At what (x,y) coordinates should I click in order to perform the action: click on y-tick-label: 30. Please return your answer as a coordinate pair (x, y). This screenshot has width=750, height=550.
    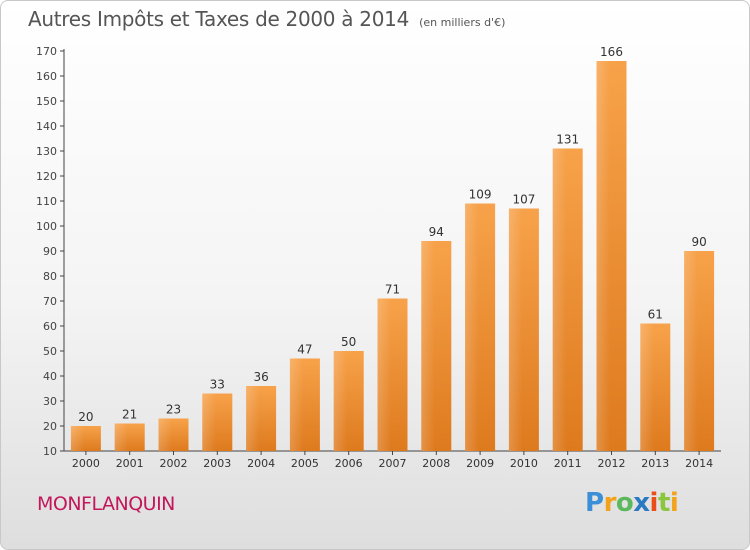
    Looking at the image, I should click on (50, 401).